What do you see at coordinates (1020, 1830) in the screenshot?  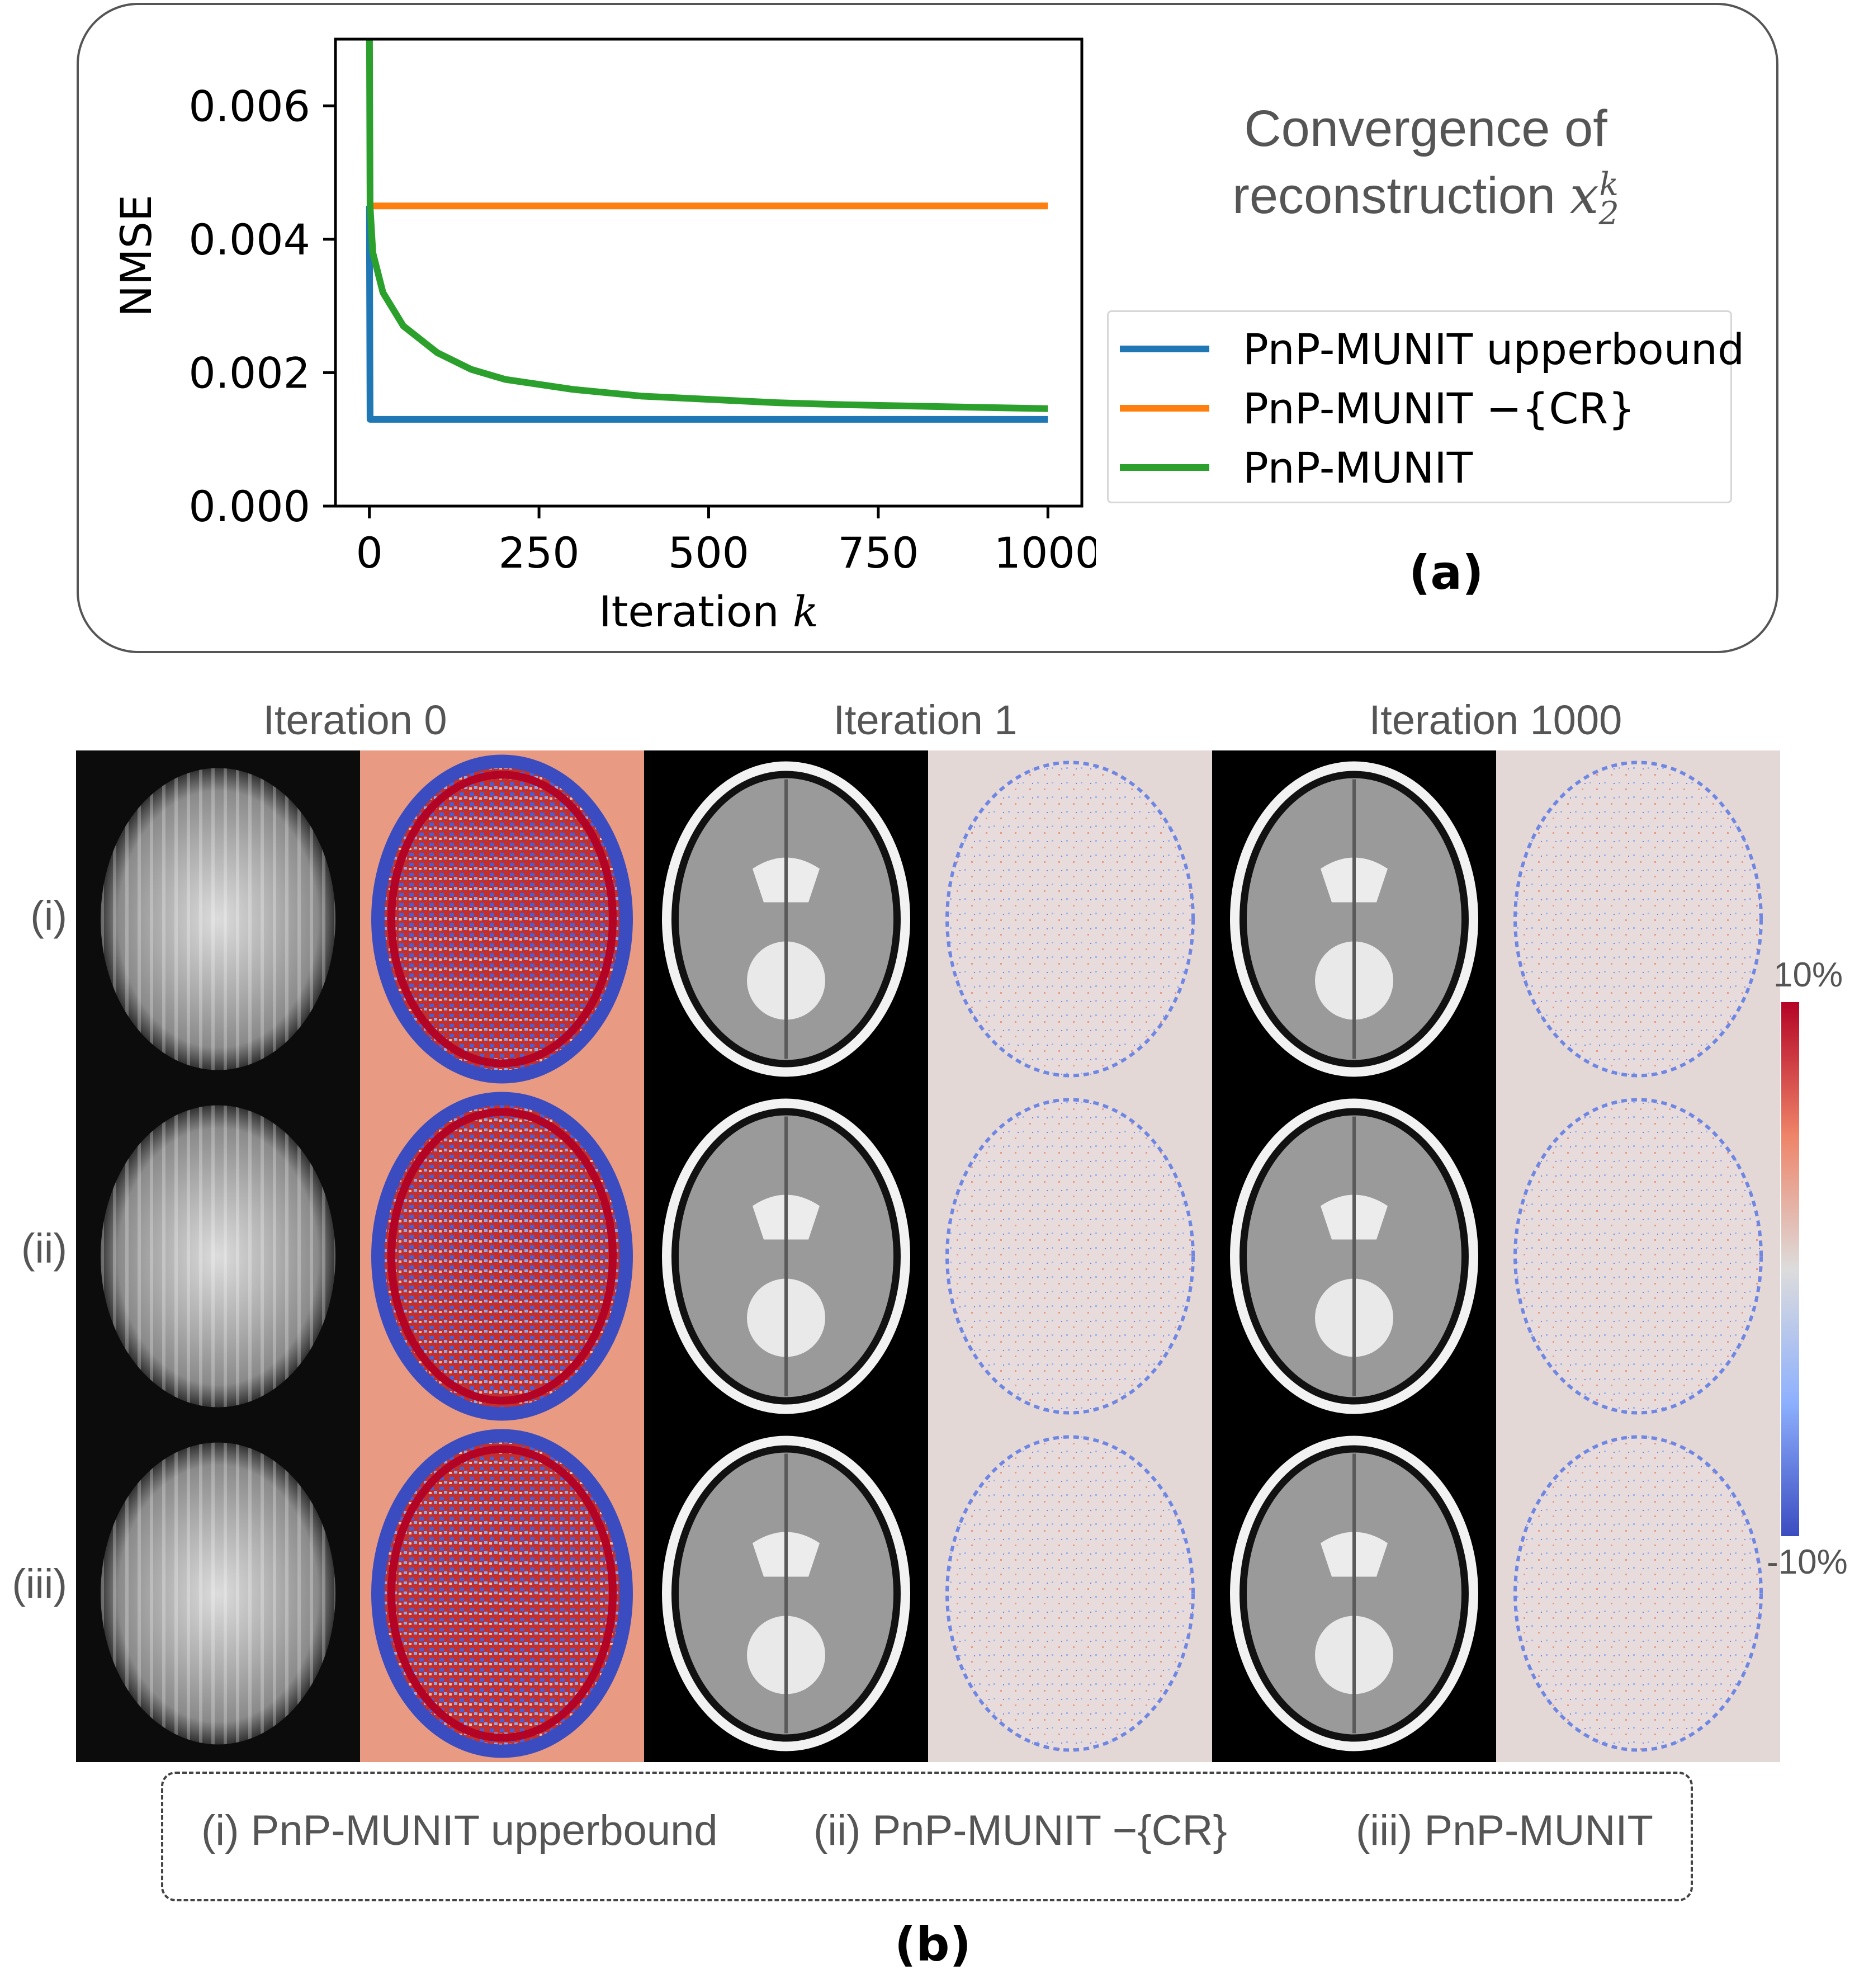 I see `legend-b-item-ii: (ii) PnP-MUNIT −{CR}` at bounding box center [1020, 1830].